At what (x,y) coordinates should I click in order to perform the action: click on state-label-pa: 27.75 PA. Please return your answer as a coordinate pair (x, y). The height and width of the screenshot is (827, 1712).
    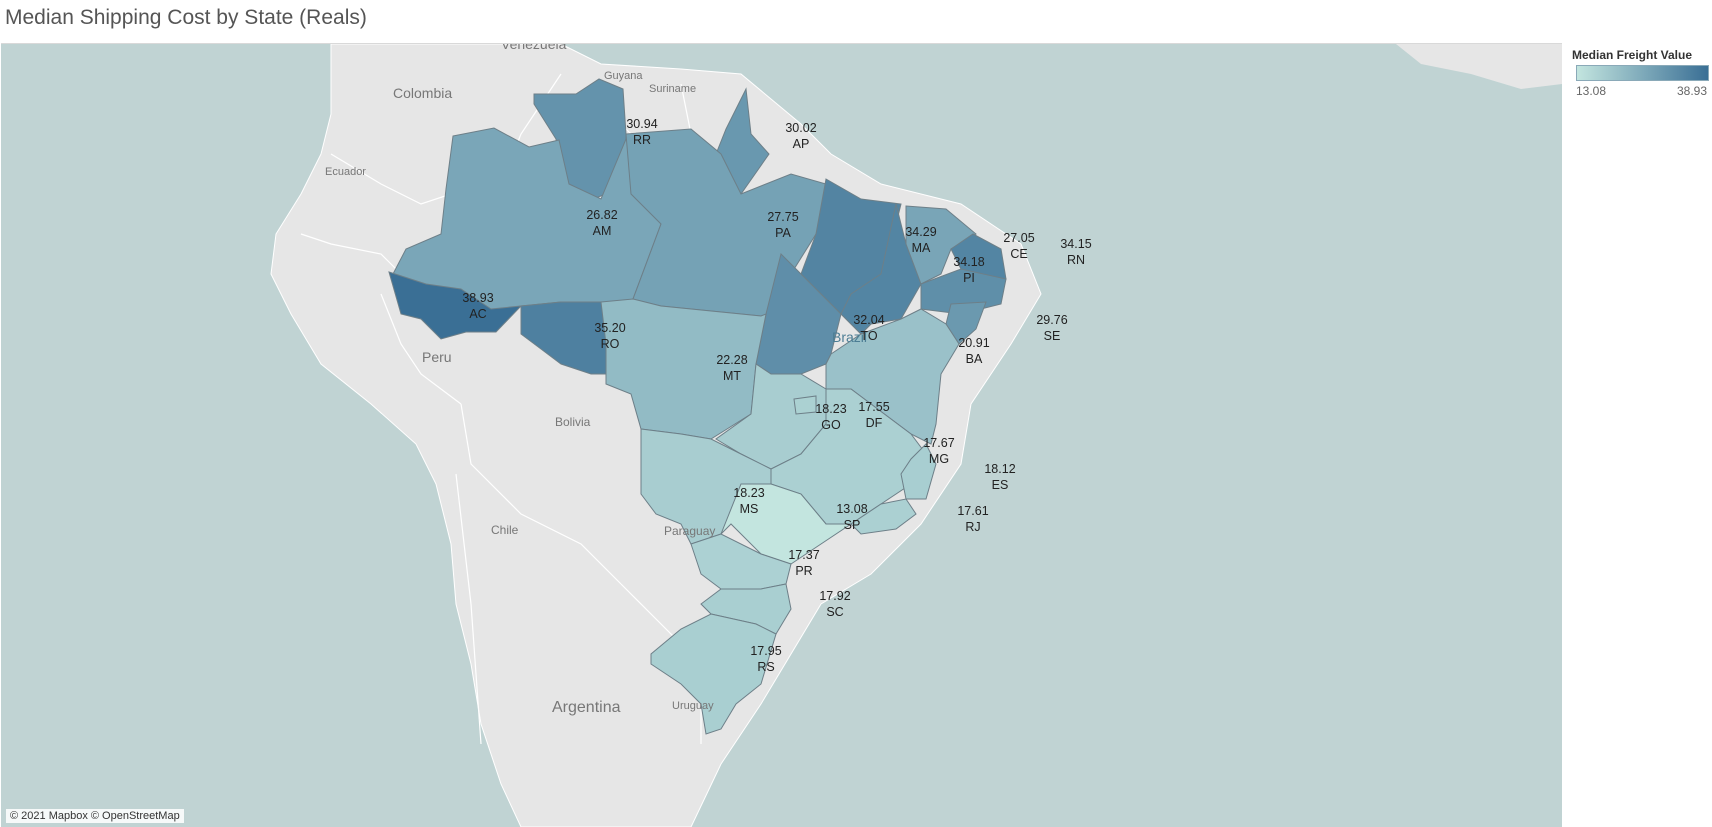
    Looking at the image, I should click on (782, 225).